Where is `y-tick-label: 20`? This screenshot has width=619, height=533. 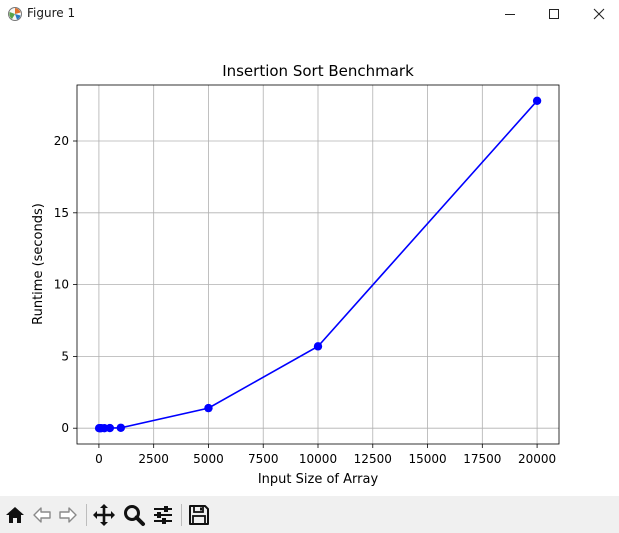
y-tick-label: 20 is located at coordinates (61, 141).